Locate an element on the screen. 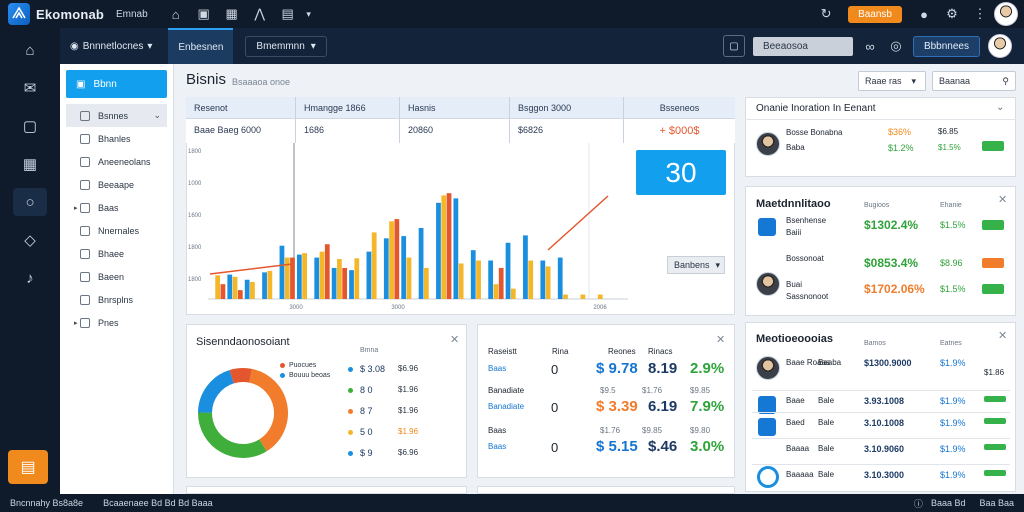  right3-name: Baae Roaas is located at coordinates (808, 362).